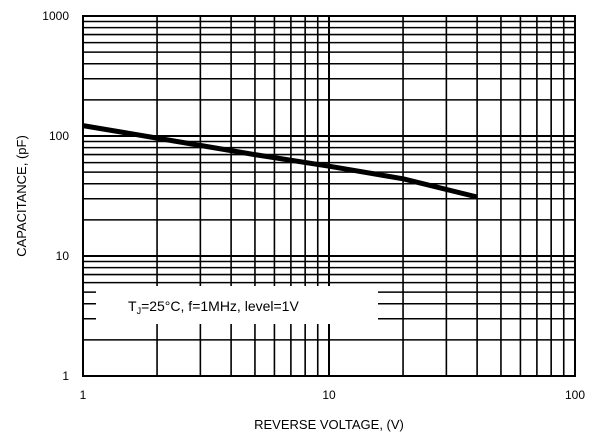 The image size is (598, 438). I want to click on annotation-box, so click(237, 305).